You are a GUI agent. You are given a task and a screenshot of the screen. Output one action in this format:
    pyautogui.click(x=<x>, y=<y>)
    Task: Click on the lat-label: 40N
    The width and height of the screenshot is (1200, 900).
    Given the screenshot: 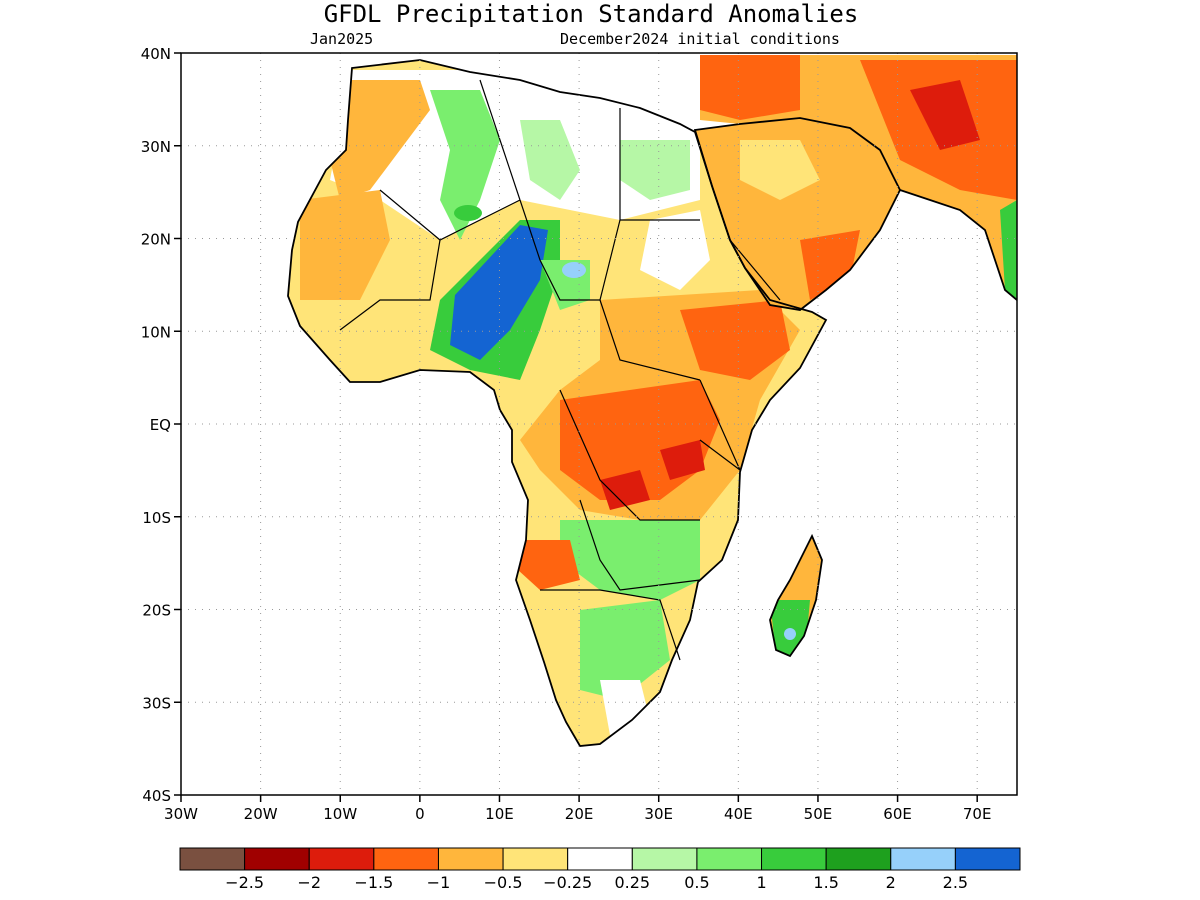 What is the action you would take?
    pyautogui.click(x=156, y=54)
    